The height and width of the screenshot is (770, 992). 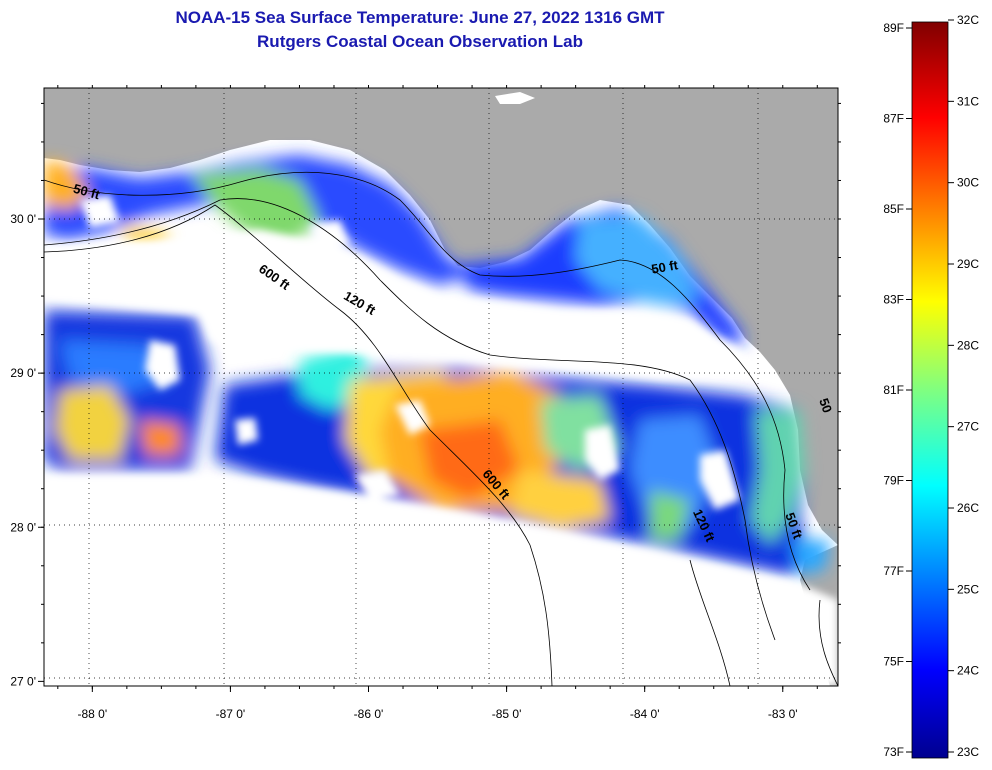 What do you see at coordinates (968, 183) in the screenshot?
I see `colorbar-c-label: 30C` at bounding box center [968, 183].